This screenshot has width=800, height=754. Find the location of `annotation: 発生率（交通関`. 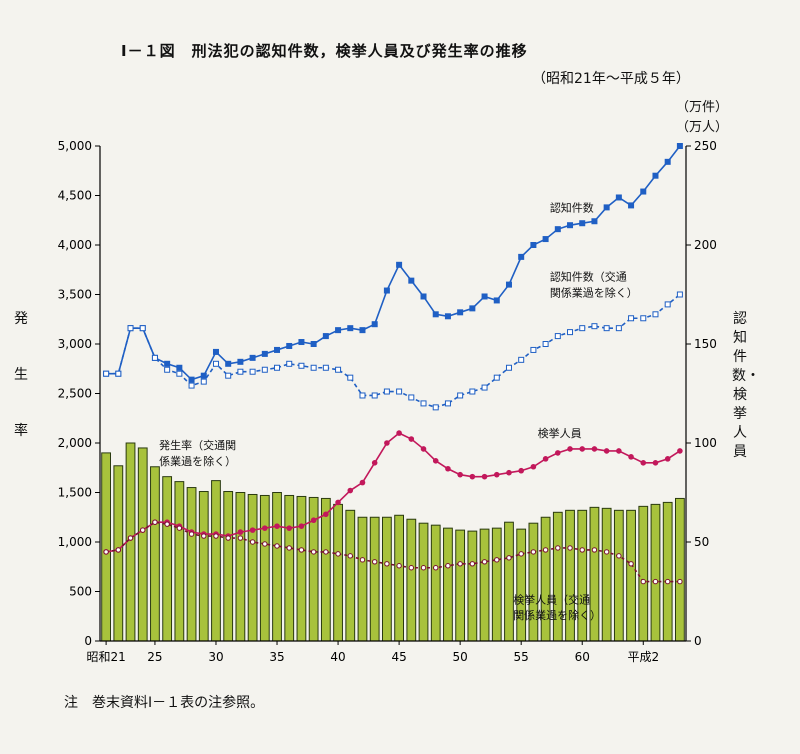

annotation: 発生率（交通関 is located at coordinates (197, 445).